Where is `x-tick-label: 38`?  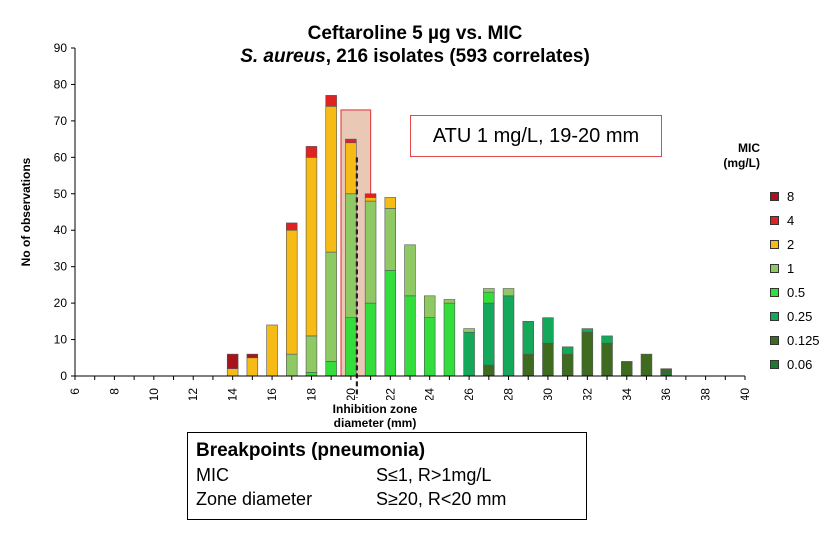
x-tick-label: 38 is located at coordinates (706, 394).